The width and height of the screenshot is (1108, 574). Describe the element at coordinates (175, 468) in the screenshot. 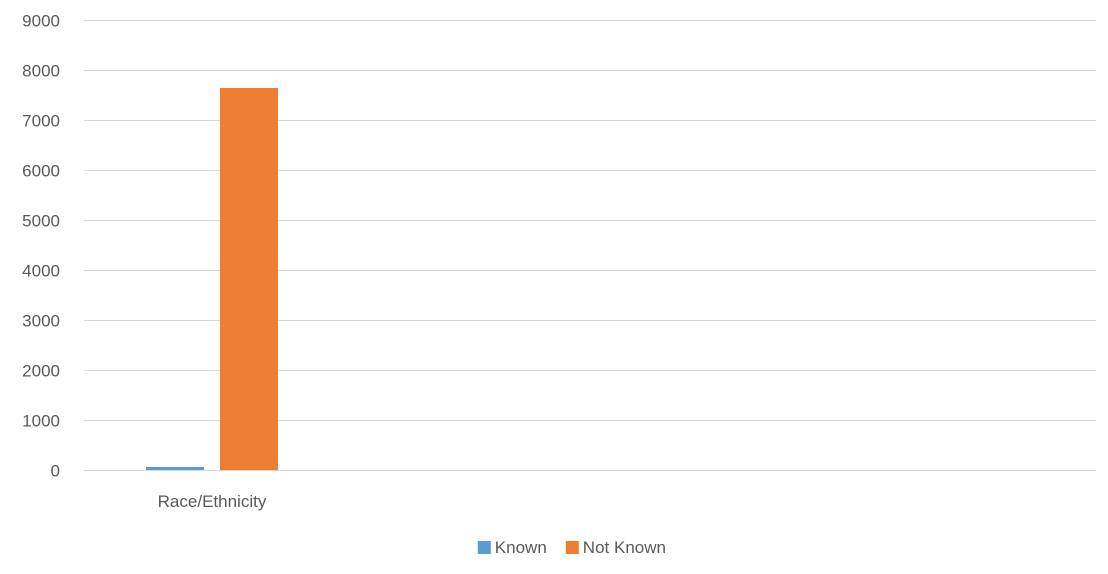

I see `bar-known` at that location.